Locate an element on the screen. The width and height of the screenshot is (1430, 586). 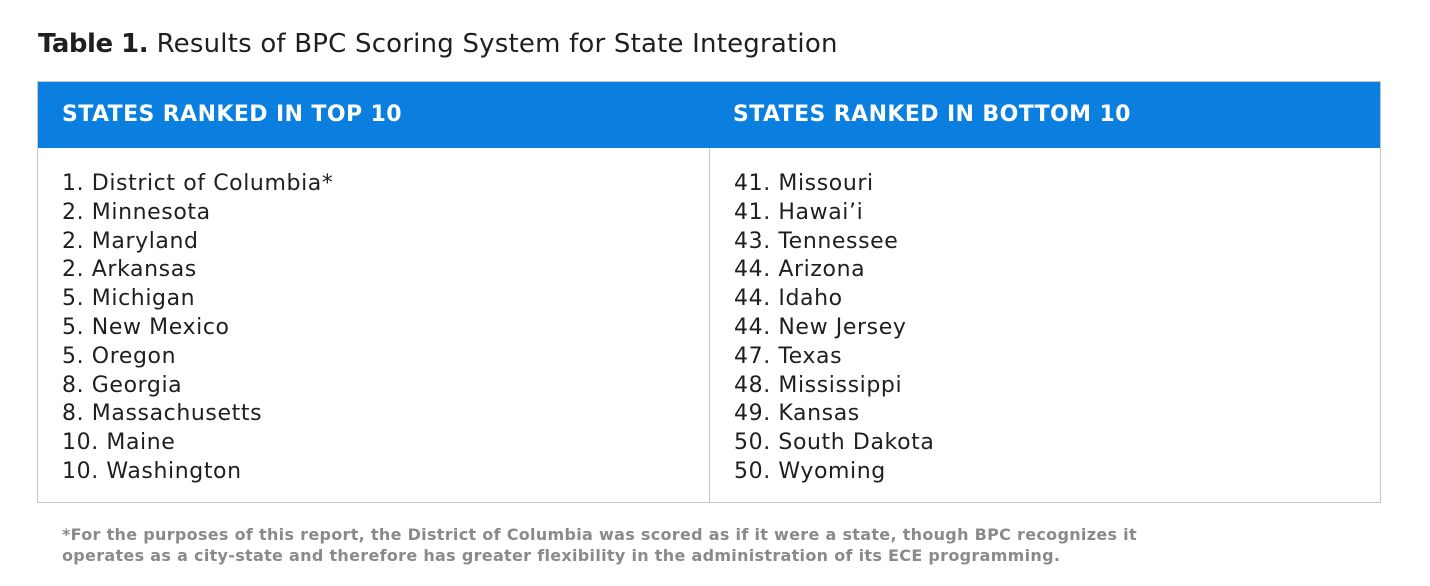
list-item: 48. Mississippi is located at coordinates (818, 385).